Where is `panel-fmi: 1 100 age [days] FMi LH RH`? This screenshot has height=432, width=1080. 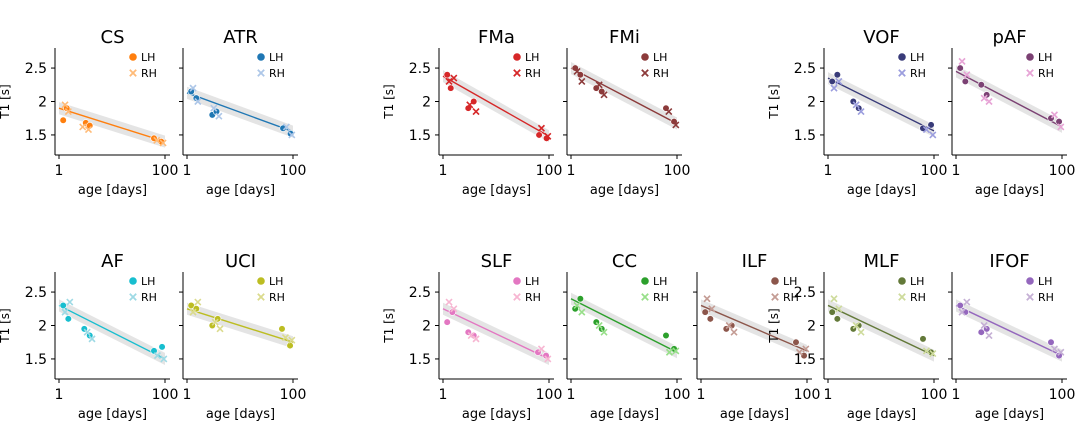 panel-fmi: 1 100 age [days] FMi LH RH is located at coordinates (626, 112).